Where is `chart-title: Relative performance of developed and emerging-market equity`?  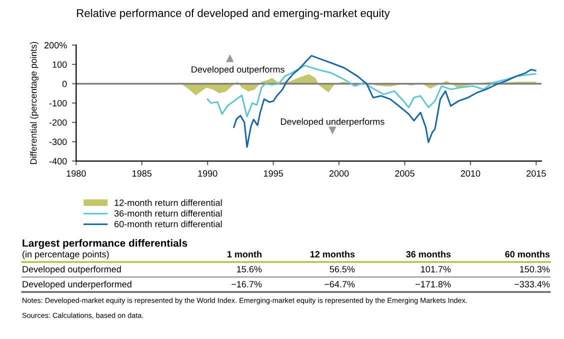
chart-title: Relative performance of developed and emerging-market equity is located at coordinates (233, 14).